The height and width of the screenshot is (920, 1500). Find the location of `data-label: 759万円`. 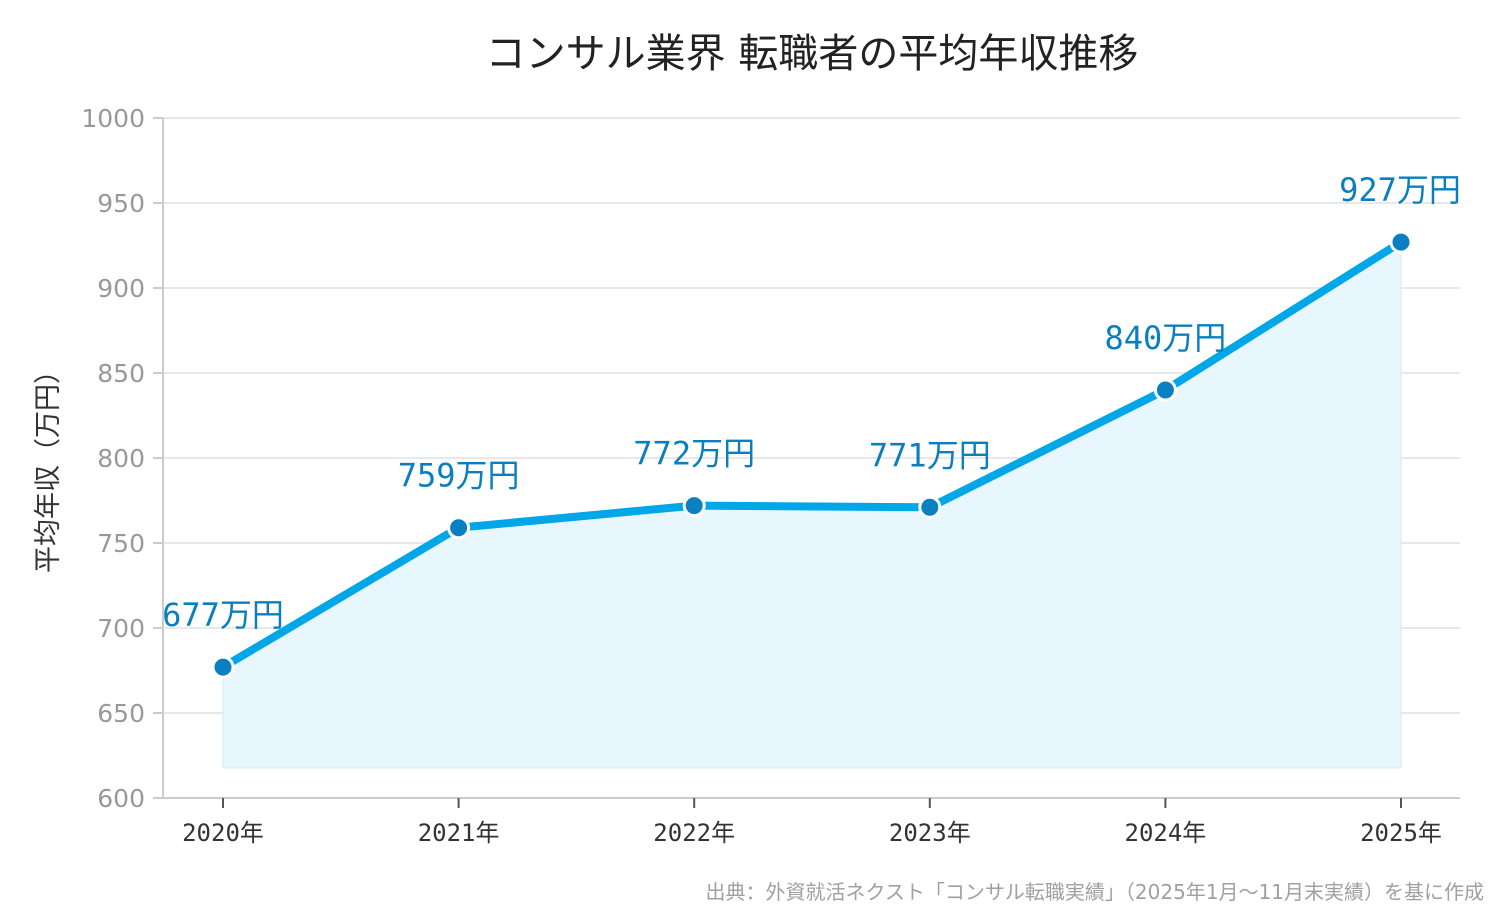

data-label: 759万円 is located at coordinates (459, 476).